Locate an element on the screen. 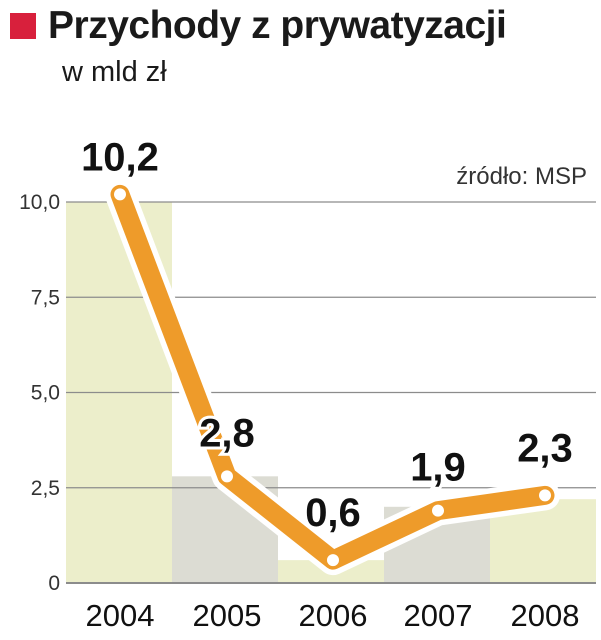  x-tick-label: 2004 is located at coordinates (120, 615).